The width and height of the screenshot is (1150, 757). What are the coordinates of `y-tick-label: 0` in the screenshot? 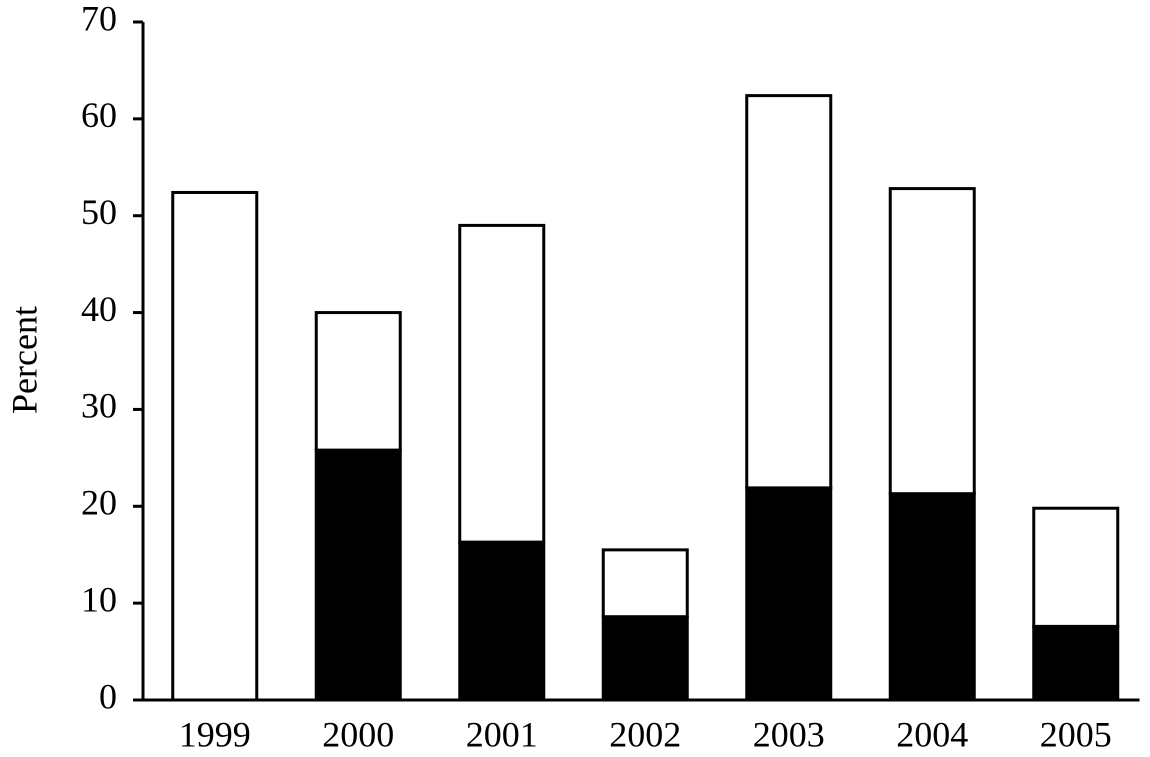 It's located at (108, 696).